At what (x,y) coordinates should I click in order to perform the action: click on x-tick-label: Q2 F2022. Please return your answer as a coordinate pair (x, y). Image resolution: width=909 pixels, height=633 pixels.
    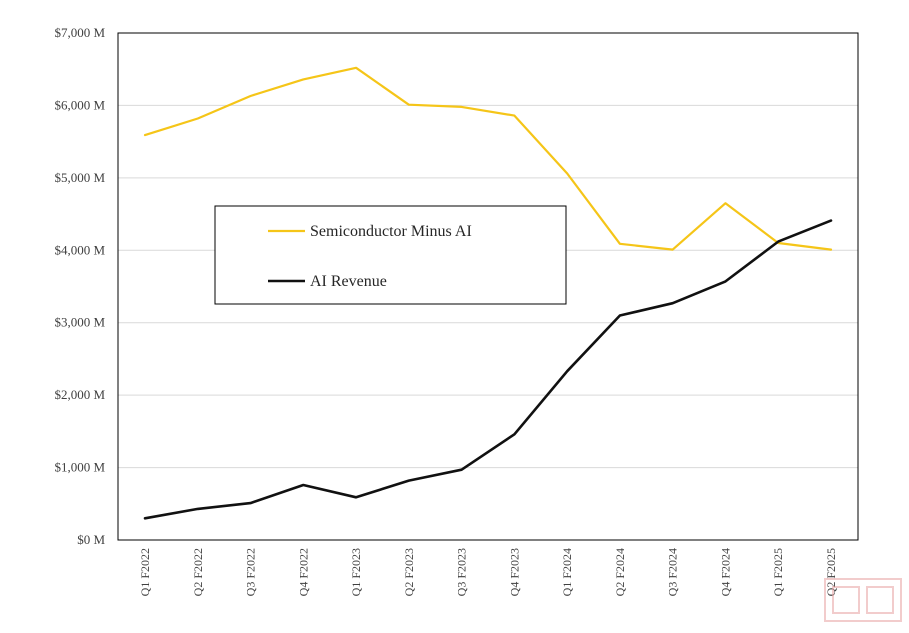
    Looking at the image, I should click on (198, 572).